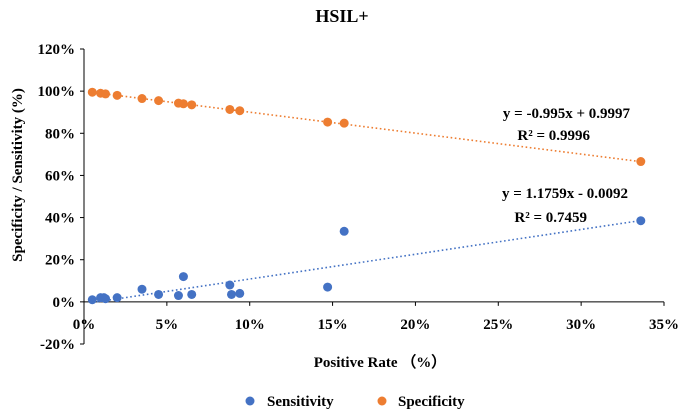 Image resolution: width=685 pixels, height=416 pixels. I want to click on x-tick-label: 35%, so click(664, 325).